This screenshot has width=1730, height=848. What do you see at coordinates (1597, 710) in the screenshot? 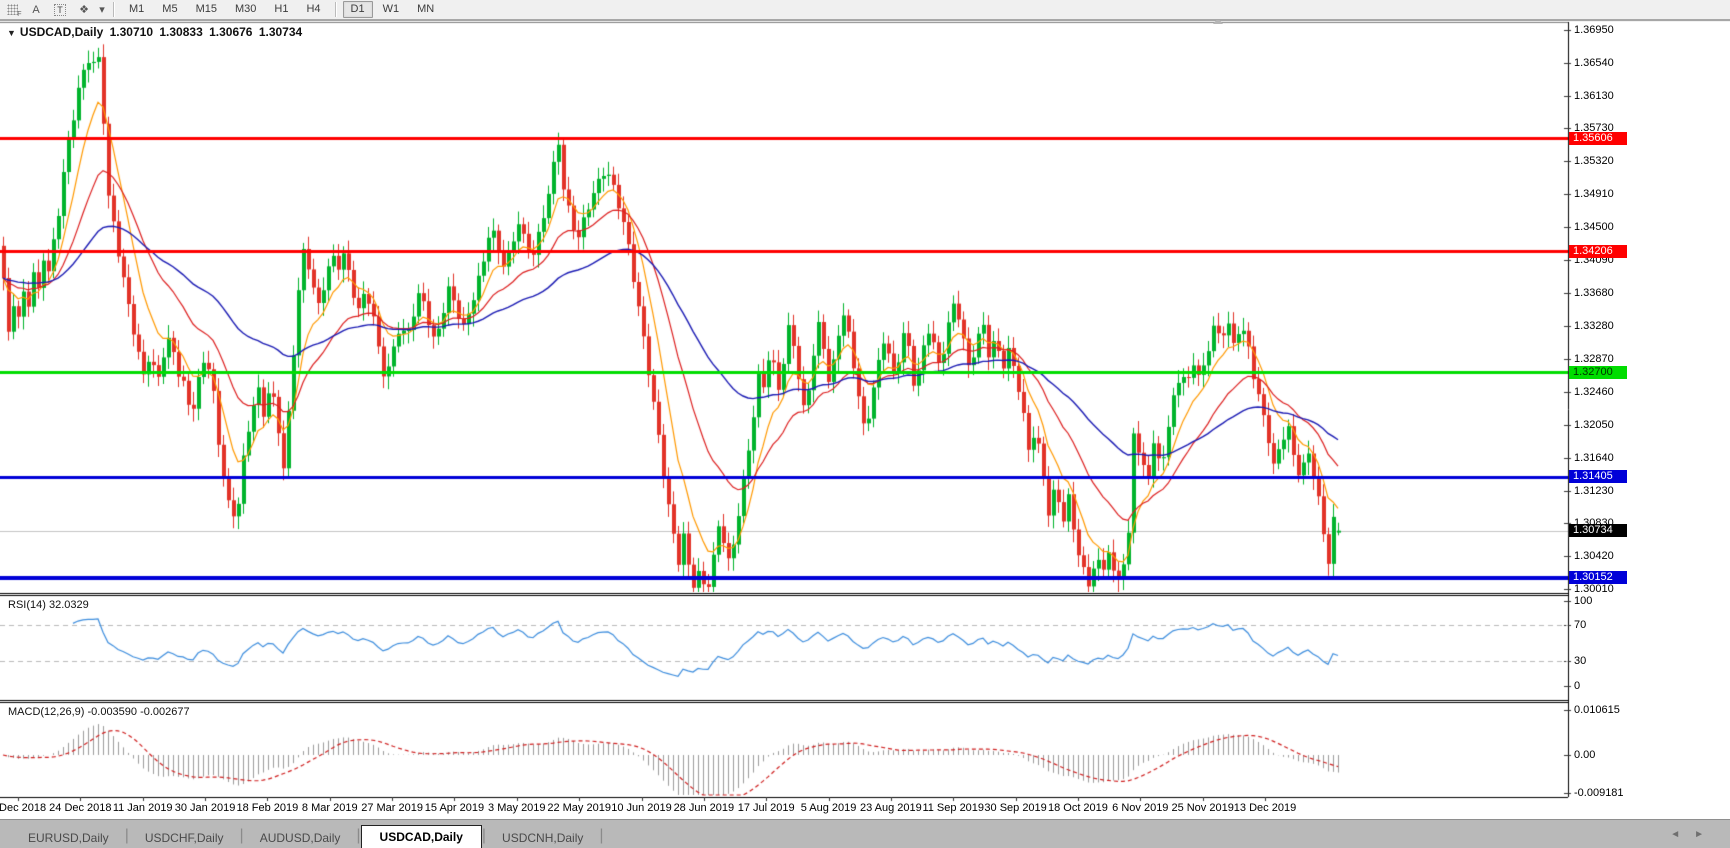
I see `macd-tick-label: 0.010615` at bounding box center [1597, 710].